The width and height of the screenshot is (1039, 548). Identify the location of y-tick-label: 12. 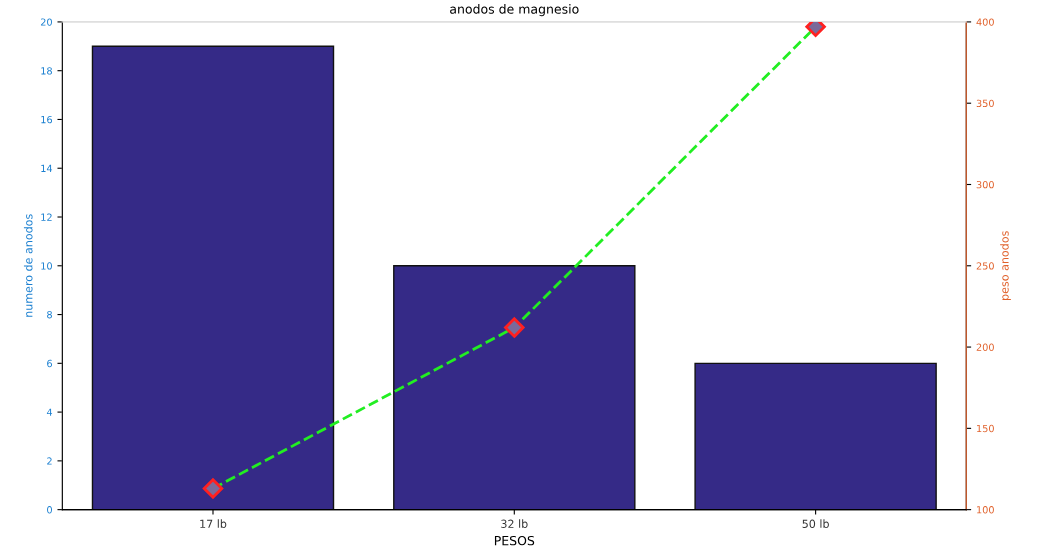
(46, 217).